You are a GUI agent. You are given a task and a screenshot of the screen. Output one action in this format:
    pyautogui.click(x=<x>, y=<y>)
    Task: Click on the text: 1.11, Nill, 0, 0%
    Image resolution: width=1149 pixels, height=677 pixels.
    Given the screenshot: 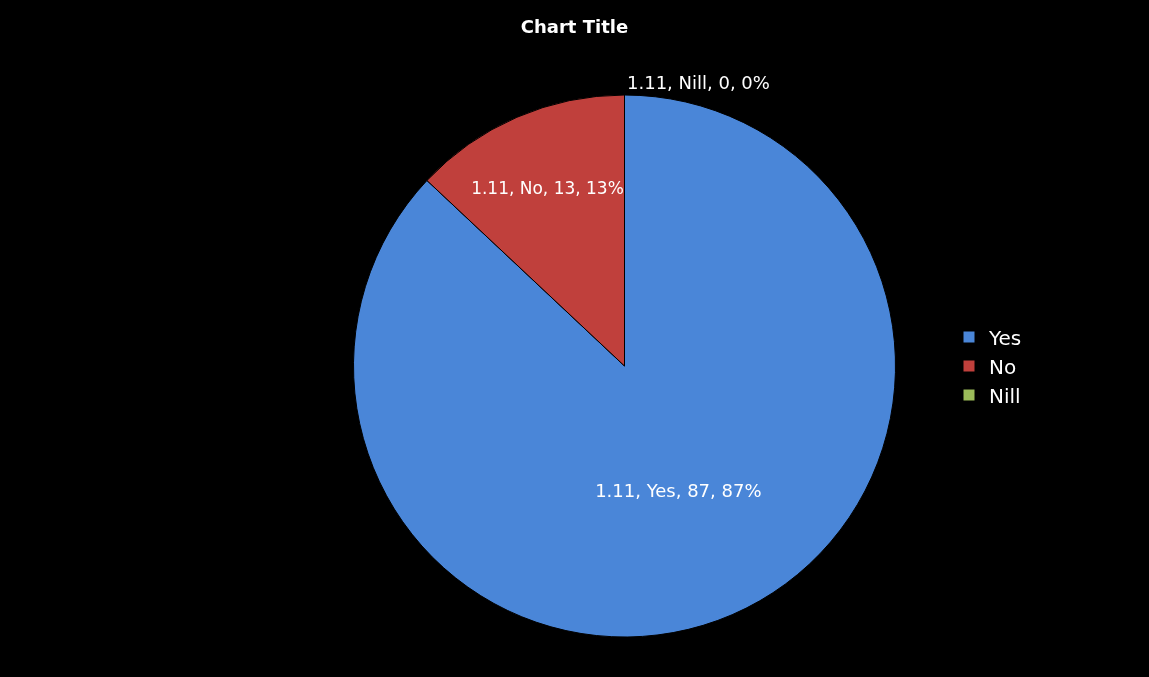 What is the action you would take?
    pyautogui.click(x=698, y=82)
    